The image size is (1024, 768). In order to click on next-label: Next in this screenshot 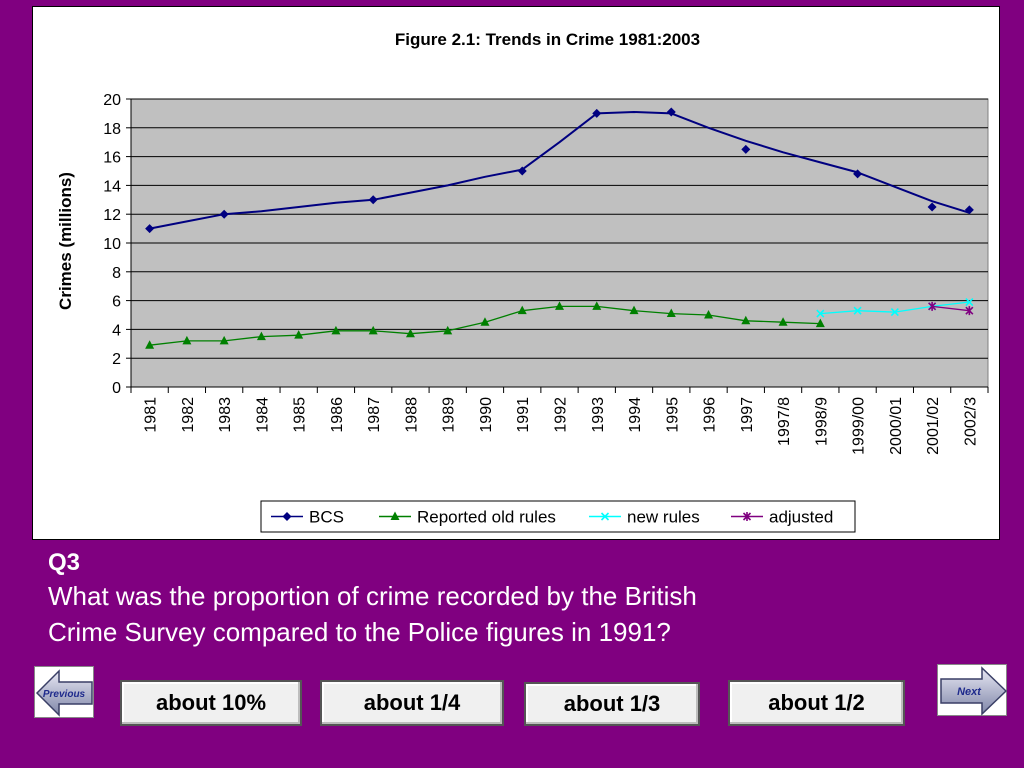, I will do `click(969, 692)`.